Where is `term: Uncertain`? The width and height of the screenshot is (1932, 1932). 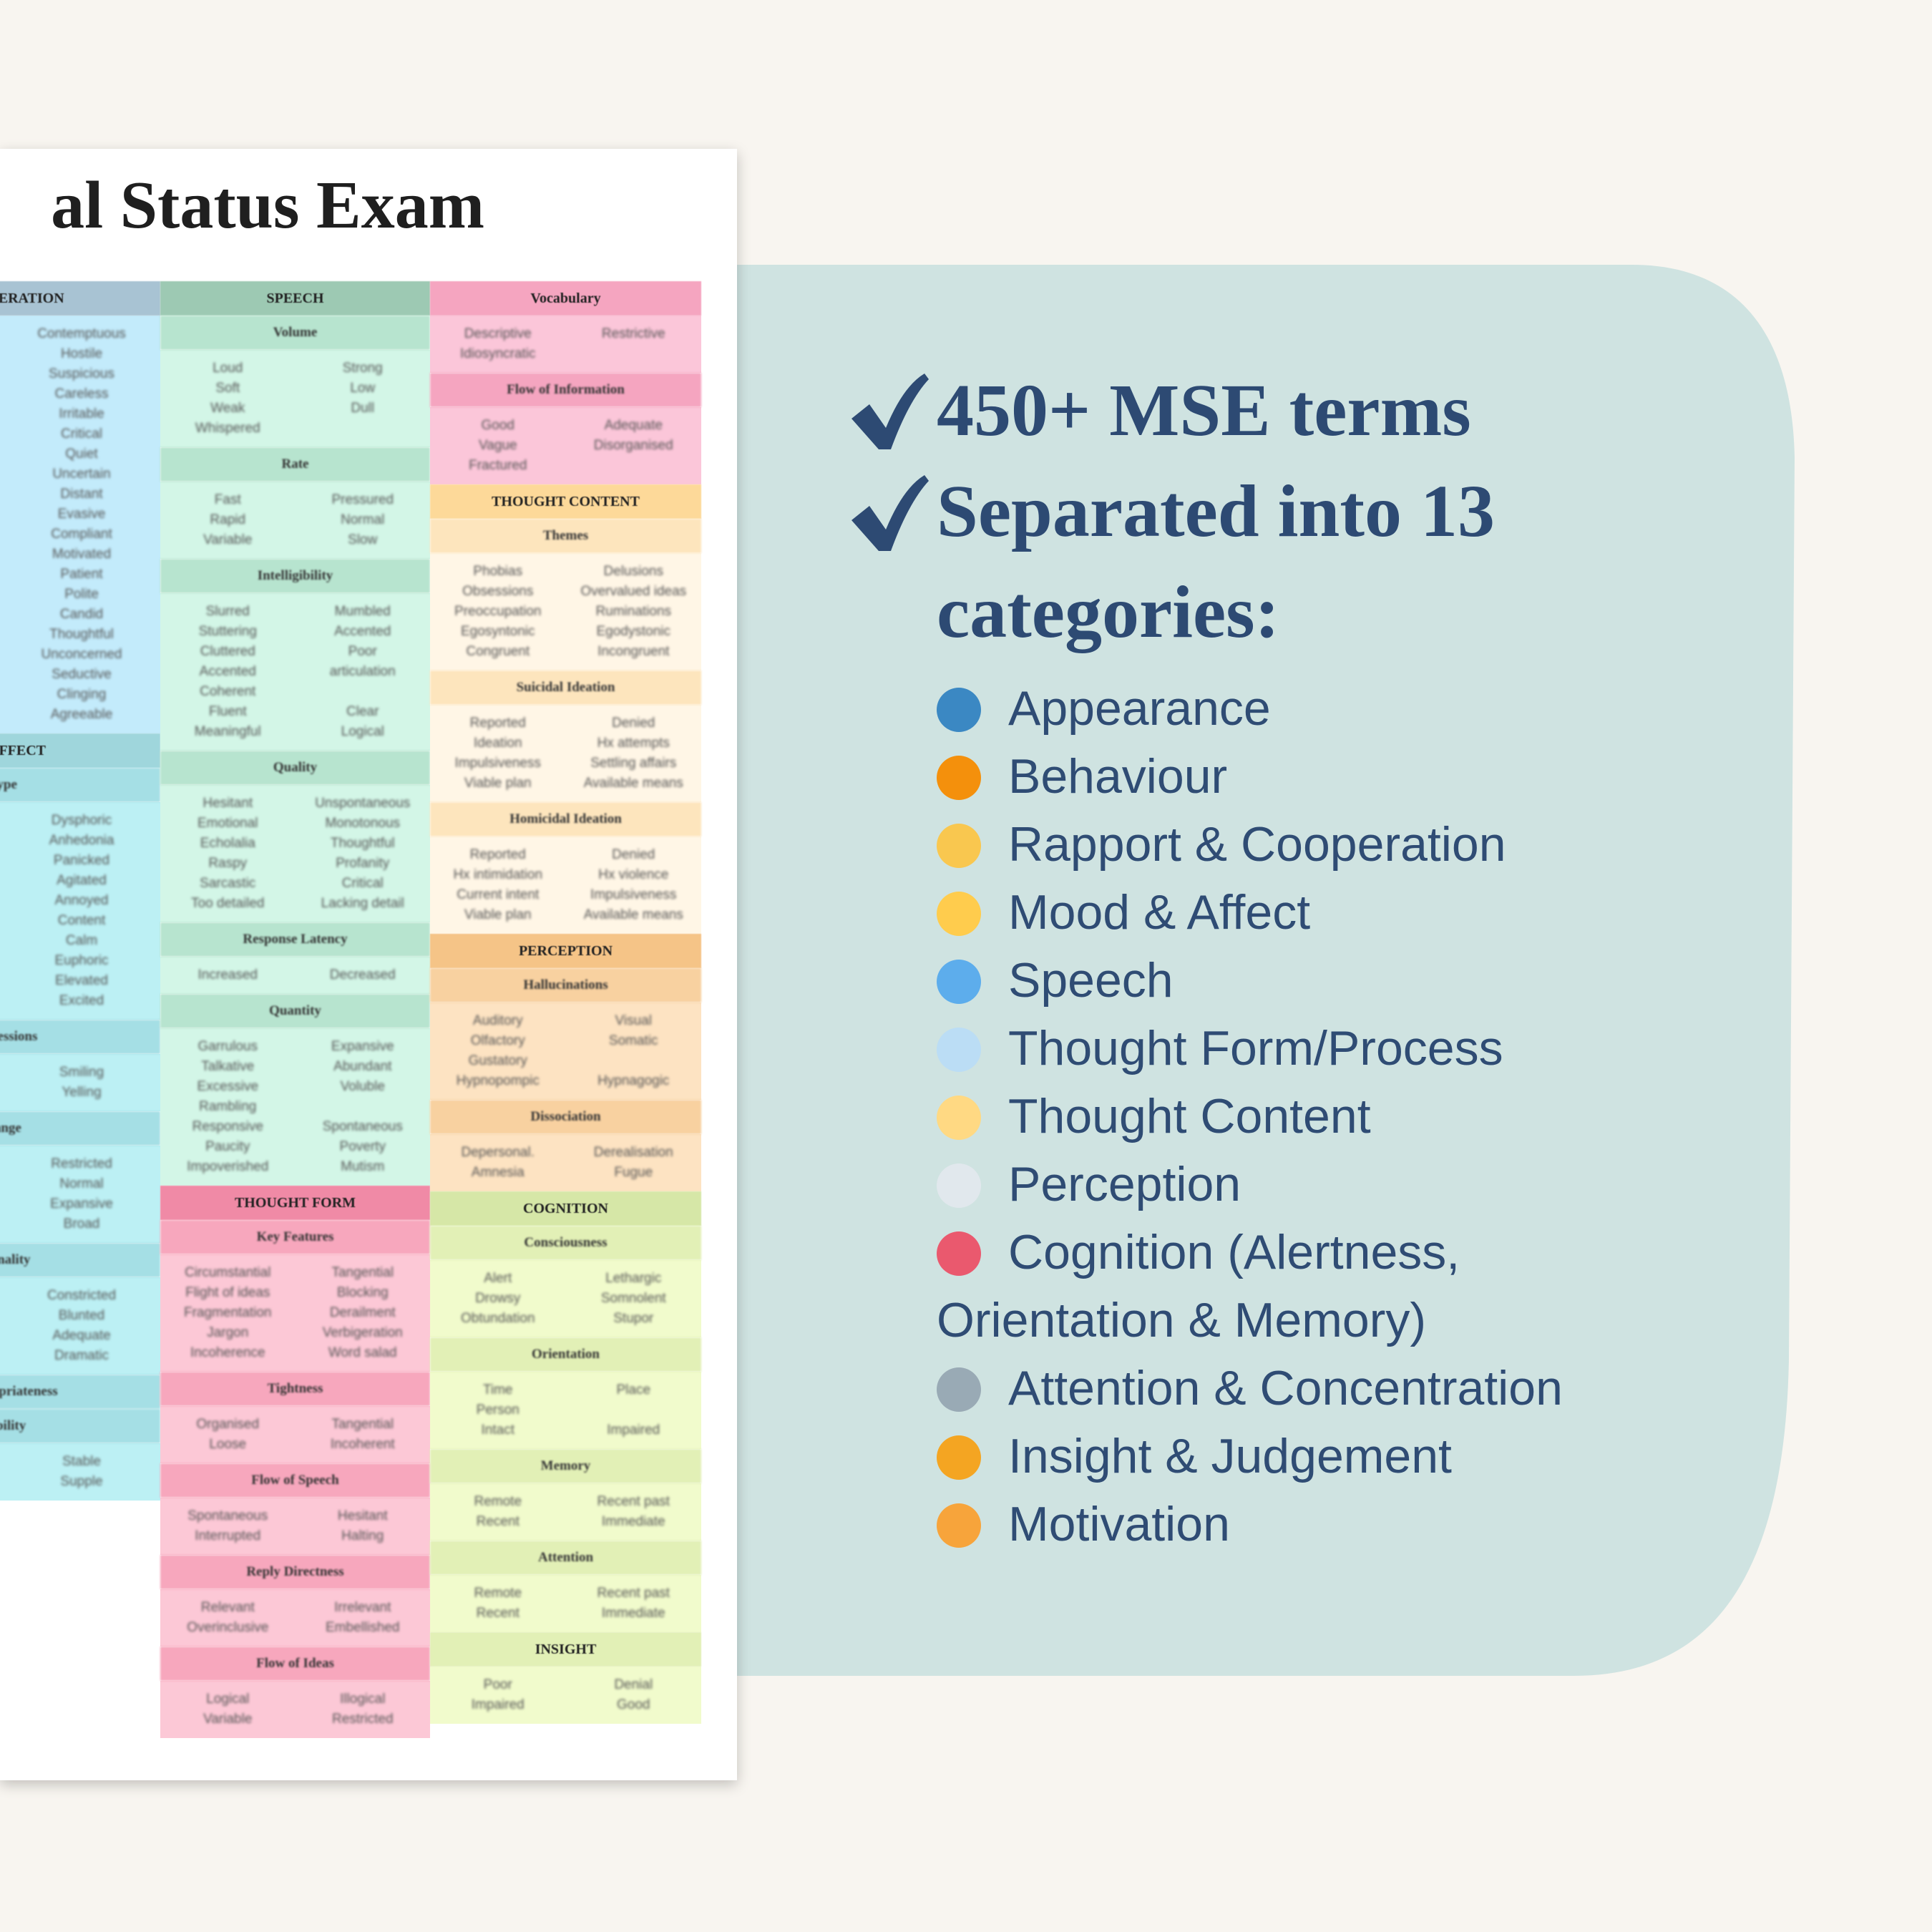
term: Uncertain is located at coordinates (81, 474).